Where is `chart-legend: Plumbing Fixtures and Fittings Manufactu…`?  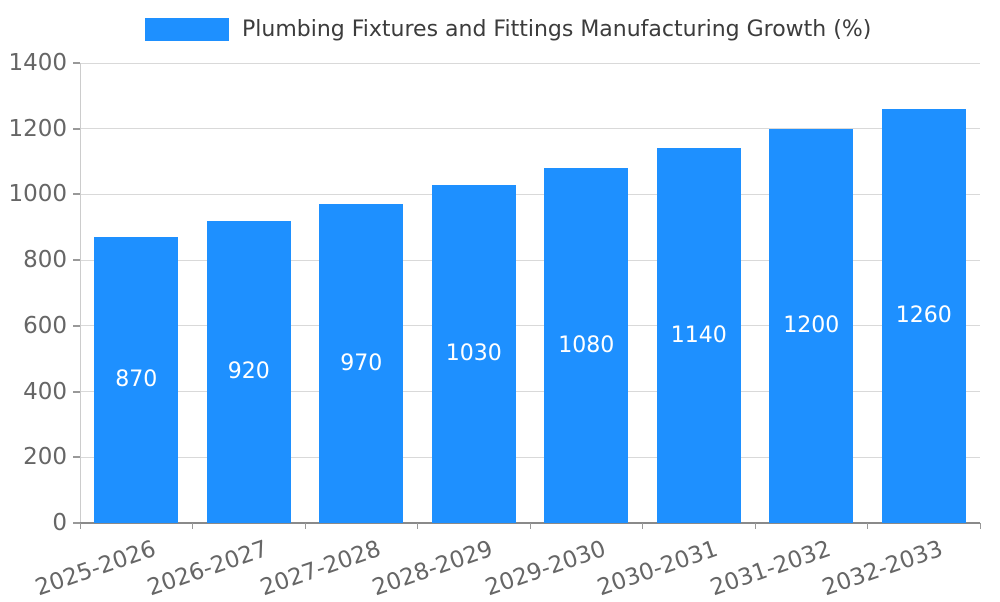 chart-legend: Plumbing Fixtures and Fittings Manufactu… is located at coordinates (508, 29).